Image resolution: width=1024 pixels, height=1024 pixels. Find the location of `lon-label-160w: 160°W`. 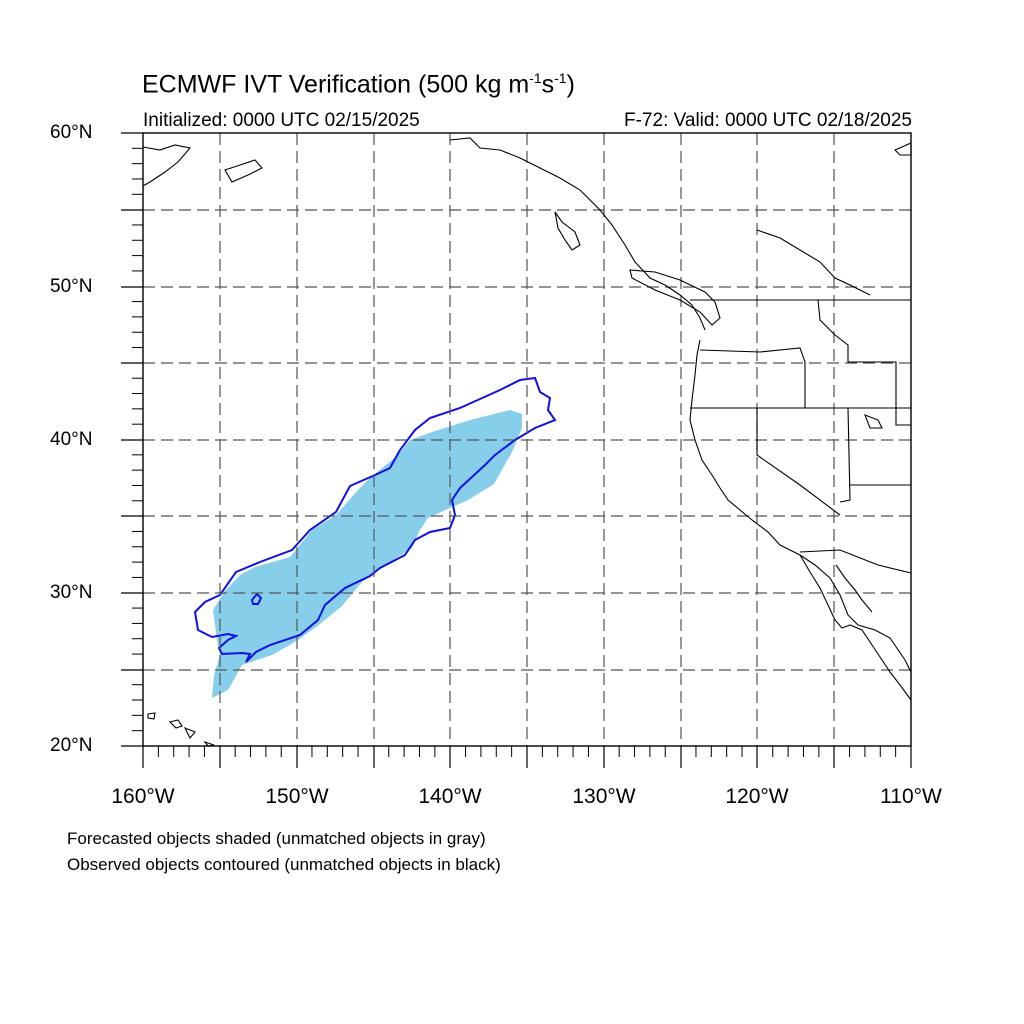

lon-label-160w: 160°W is located at coordinates (143, 796).